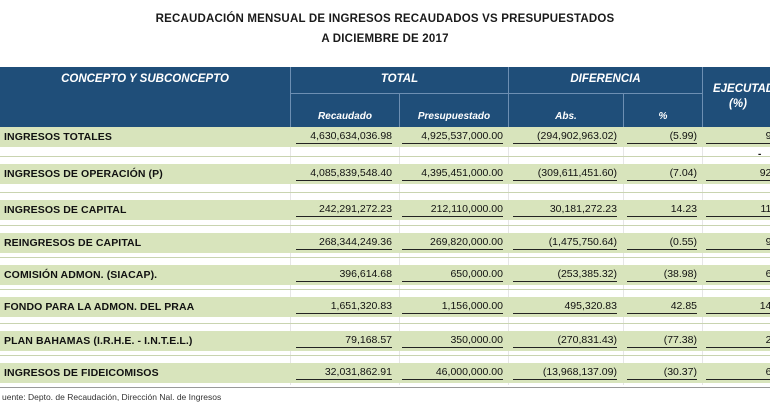 The height and width of the screenshot is (410, 770). What do you see at coordinates (565, 137) in the screenshot?
I see `cell-abs: (294,902,963.02)` at bounding box center [565, 137].